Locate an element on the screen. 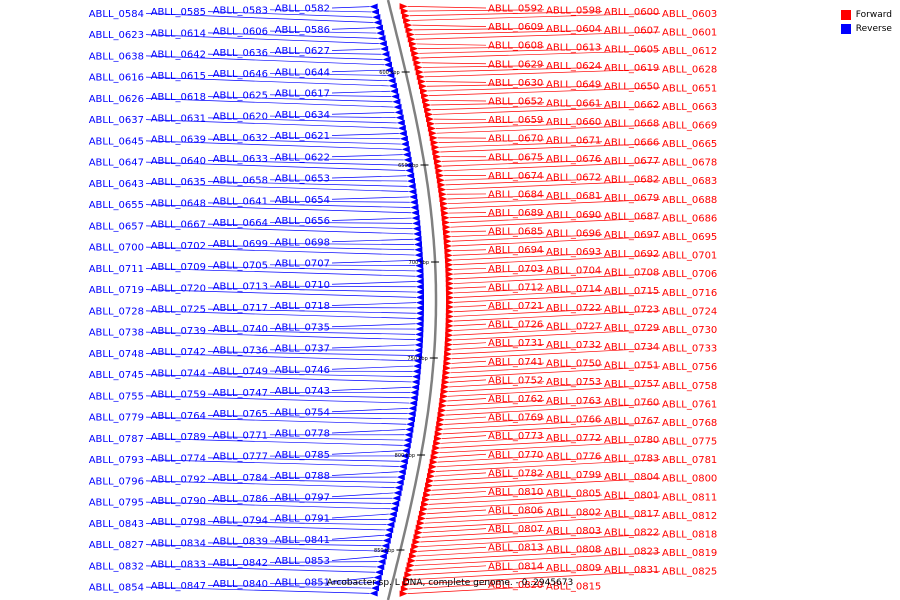 The image size is (900, 600). forward-gene-label: ABLL_0689 is located at coordinates (515, 213).